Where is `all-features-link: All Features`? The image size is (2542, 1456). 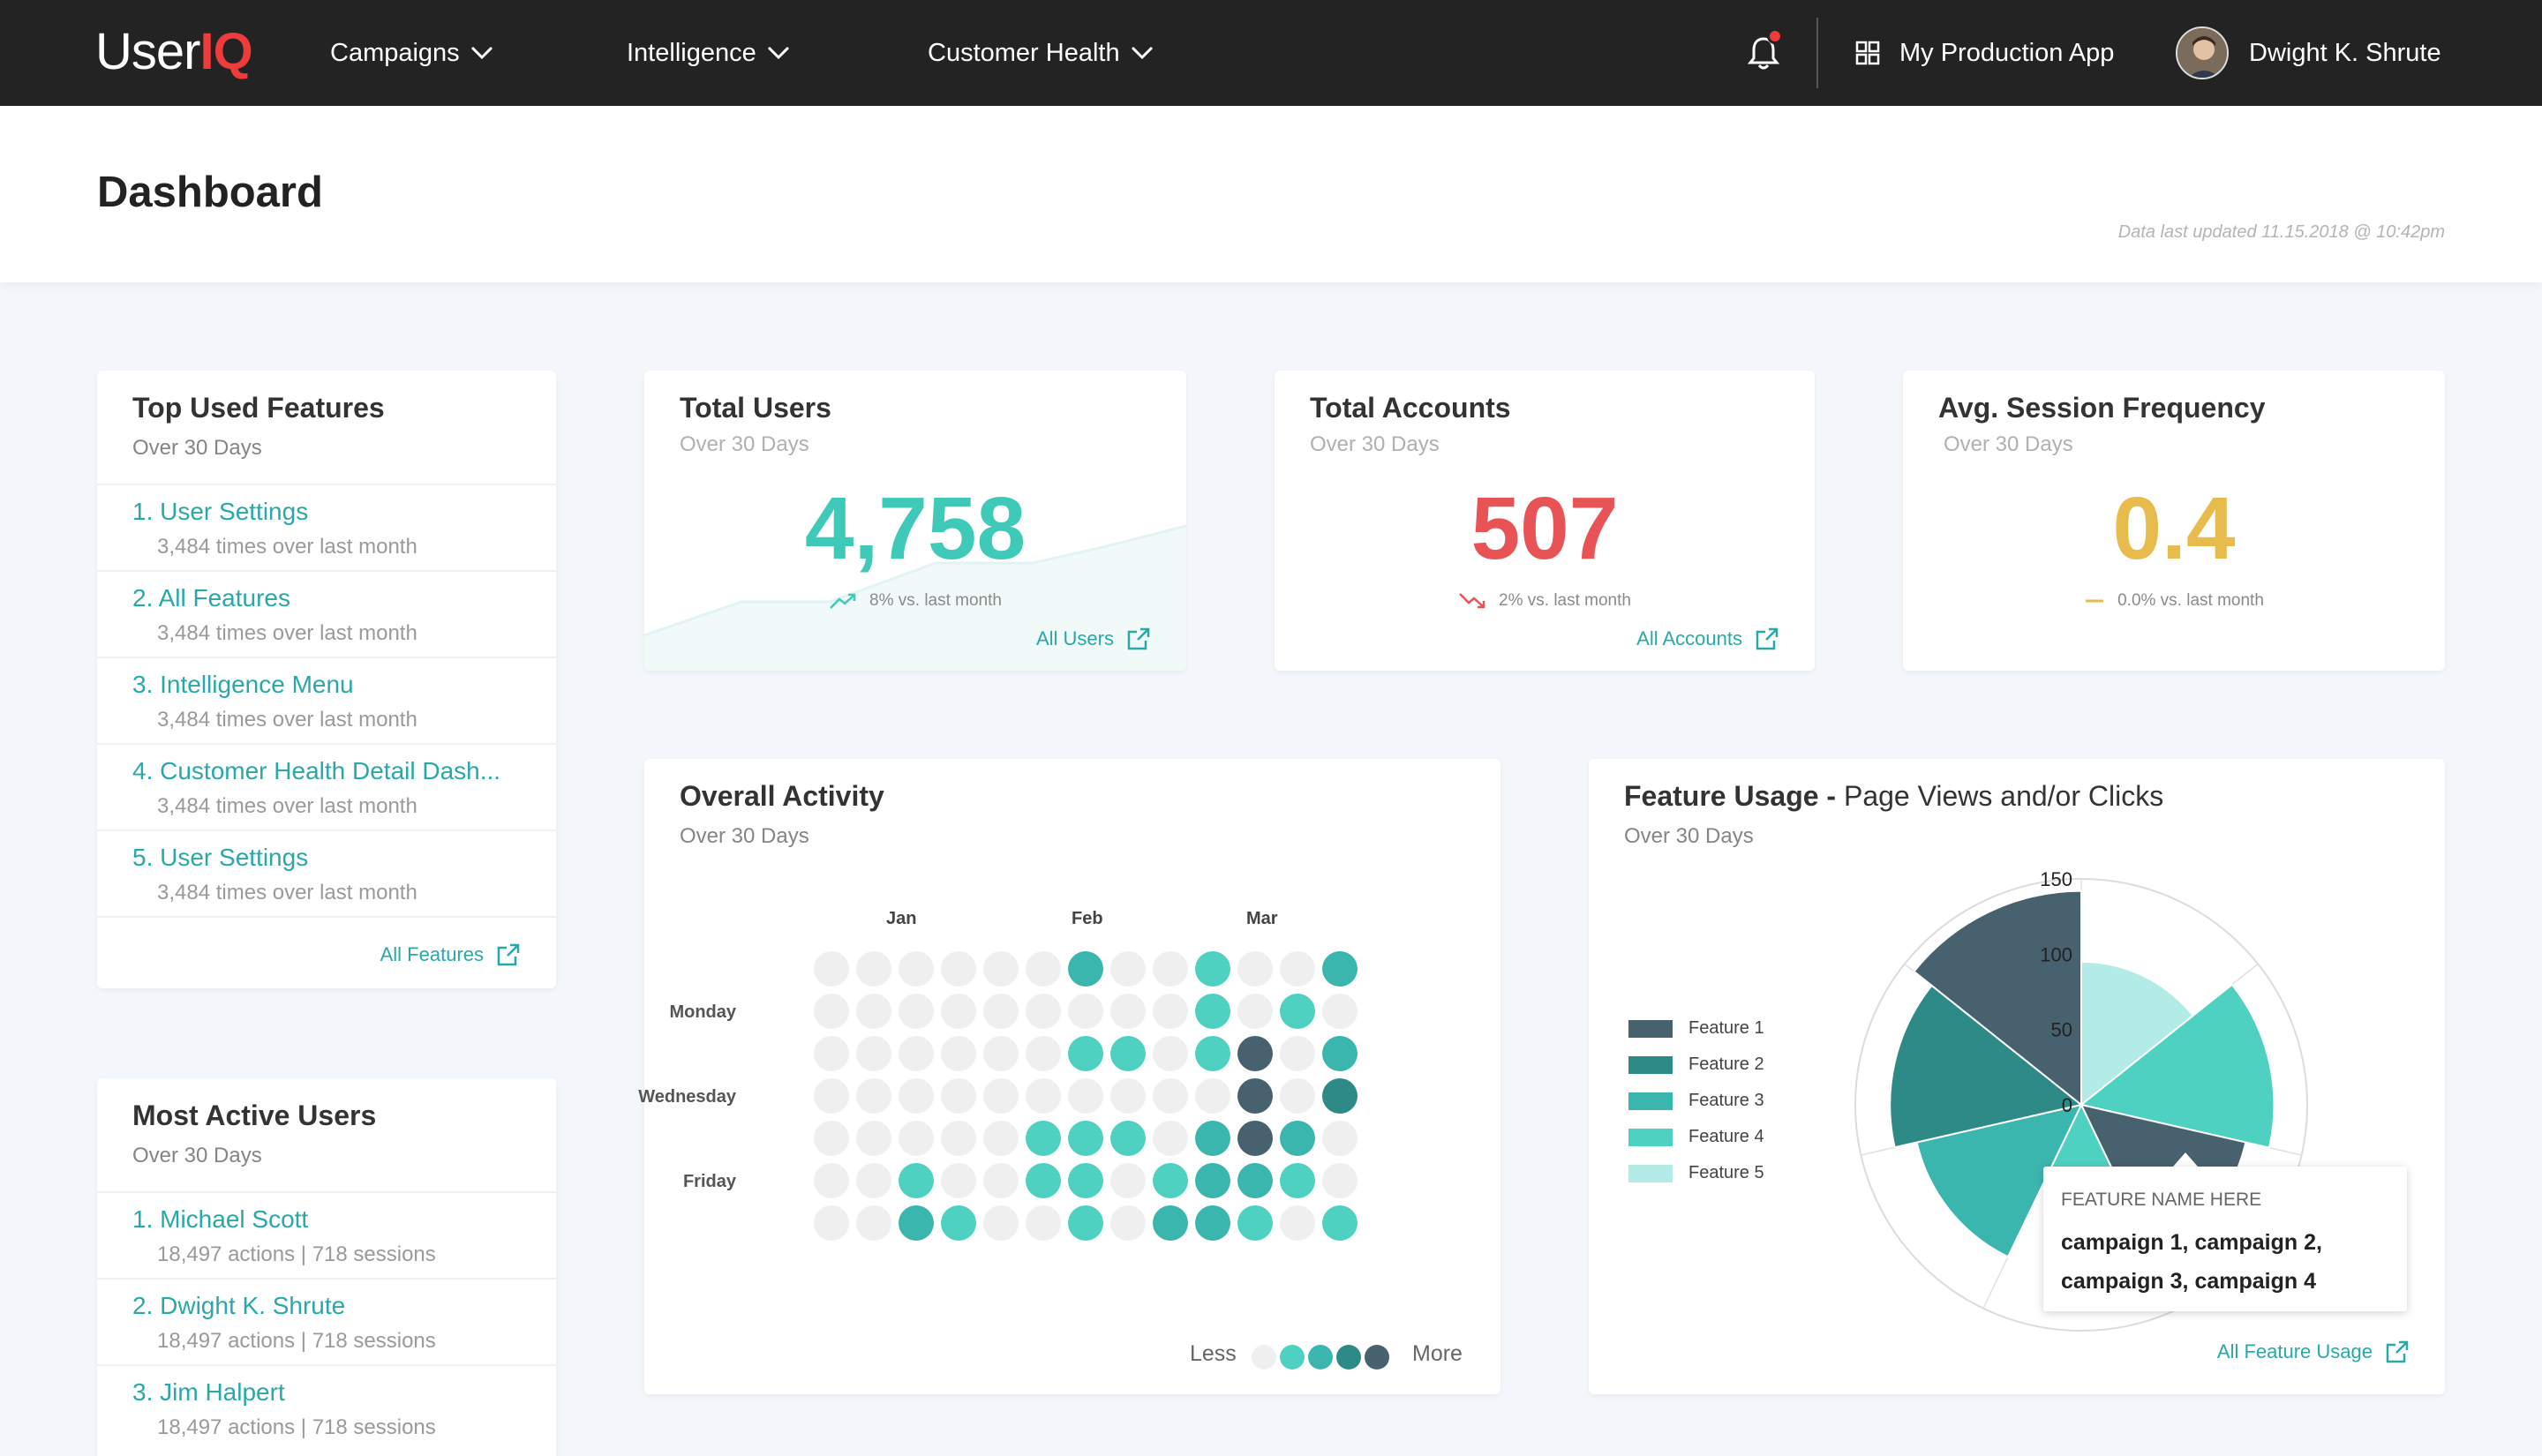 all-features-link: All Features is located at coordinates (450, 954).